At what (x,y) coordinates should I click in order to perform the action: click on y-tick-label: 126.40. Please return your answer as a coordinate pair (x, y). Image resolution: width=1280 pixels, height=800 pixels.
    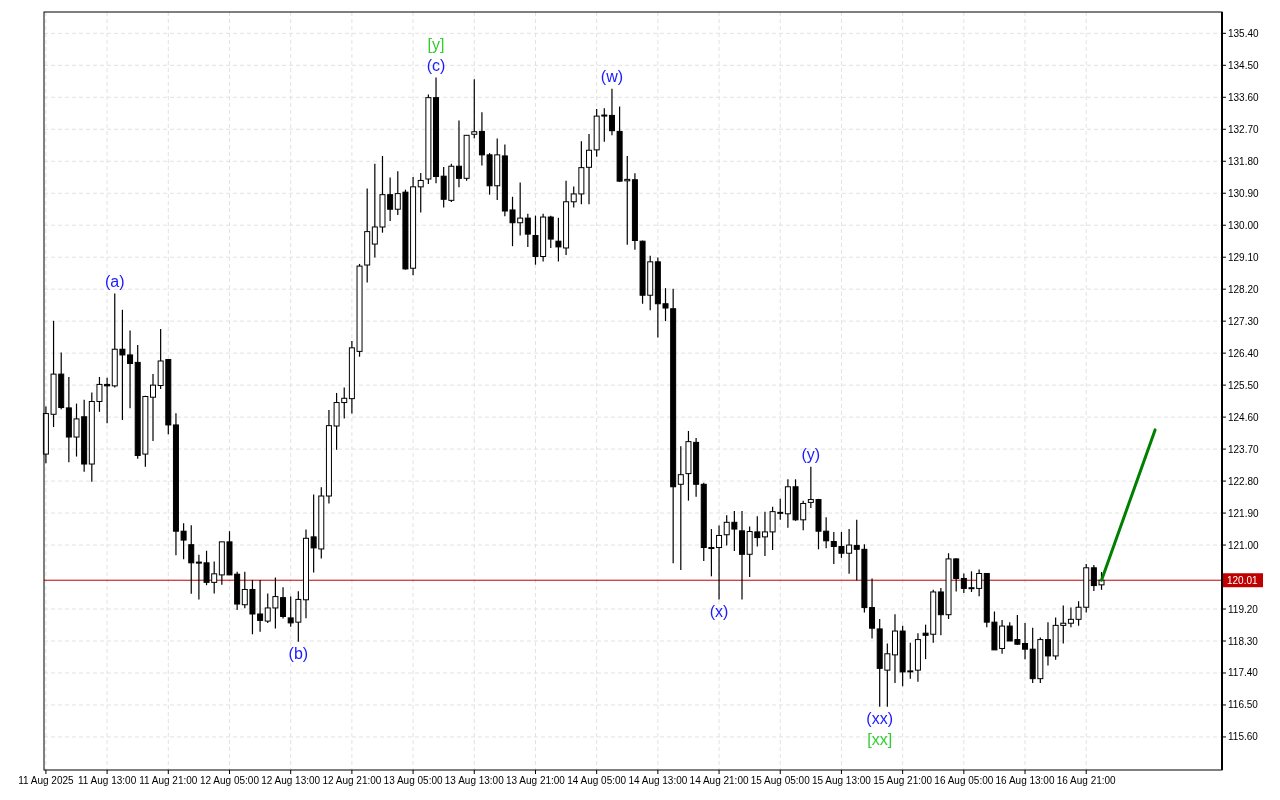
    Looking at the image, I should click on (1244, 353).